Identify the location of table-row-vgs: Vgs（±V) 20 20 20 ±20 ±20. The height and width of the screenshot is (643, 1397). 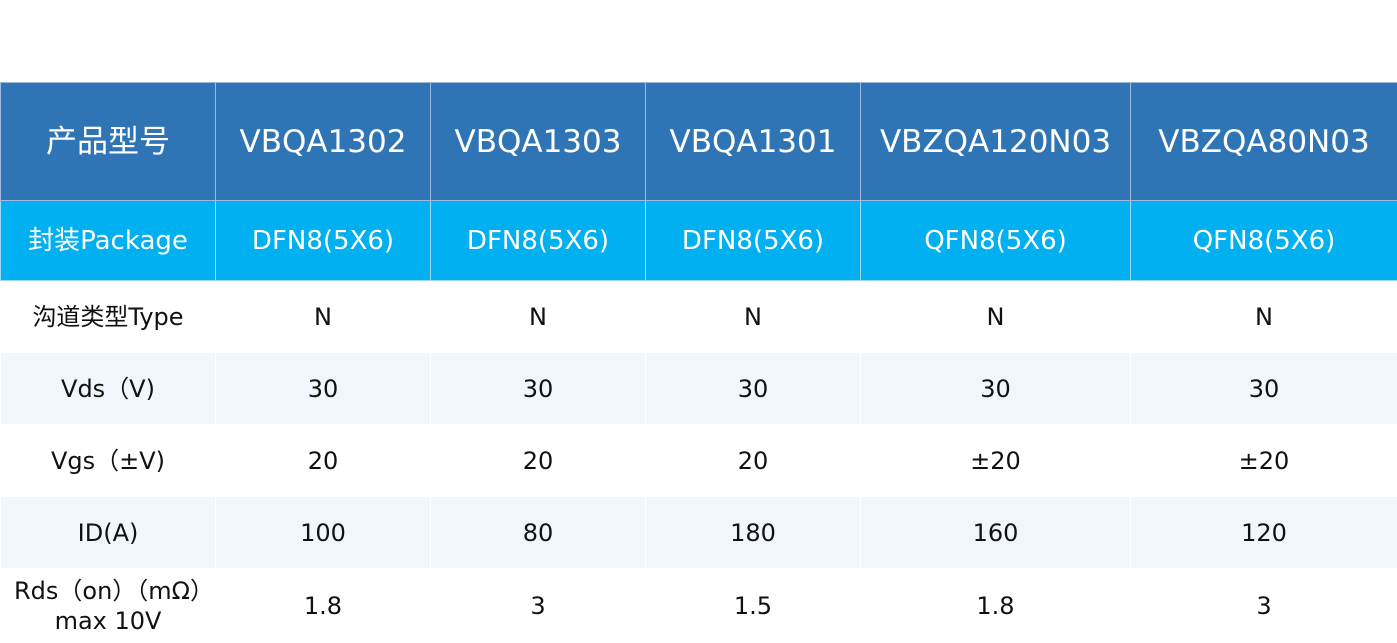
(699, 461).